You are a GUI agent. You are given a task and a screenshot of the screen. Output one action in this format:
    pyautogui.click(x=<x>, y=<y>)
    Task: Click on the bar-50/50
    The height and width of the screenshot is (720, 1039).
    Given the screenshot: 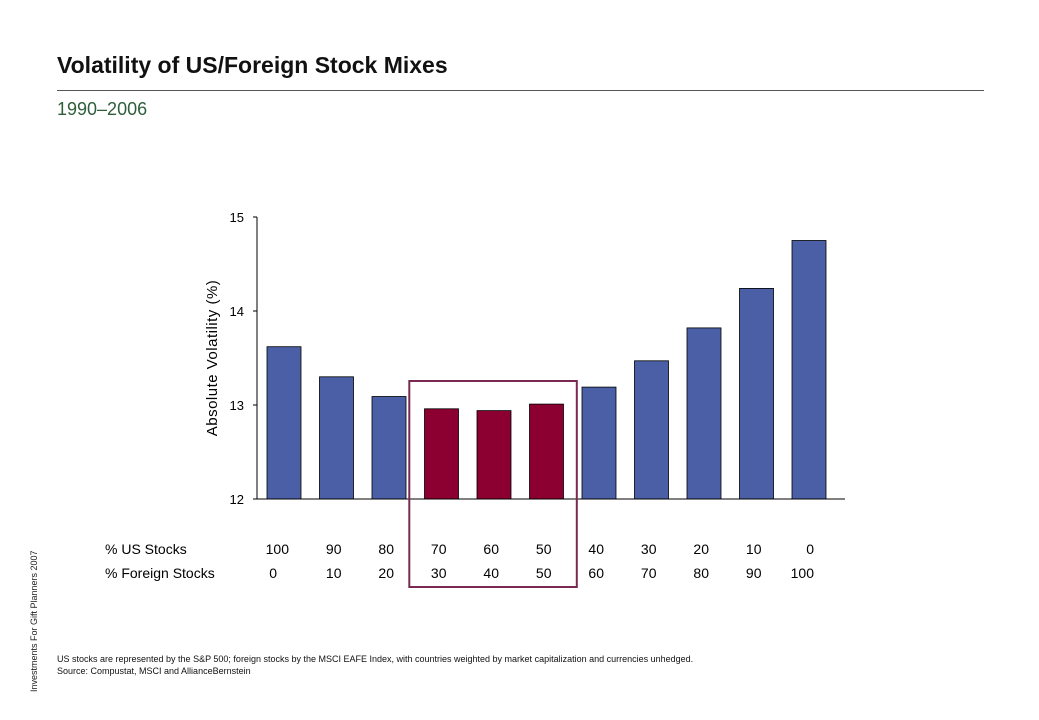 What is the action you would take?
    pyautogui.click(x=546, y=451)
    